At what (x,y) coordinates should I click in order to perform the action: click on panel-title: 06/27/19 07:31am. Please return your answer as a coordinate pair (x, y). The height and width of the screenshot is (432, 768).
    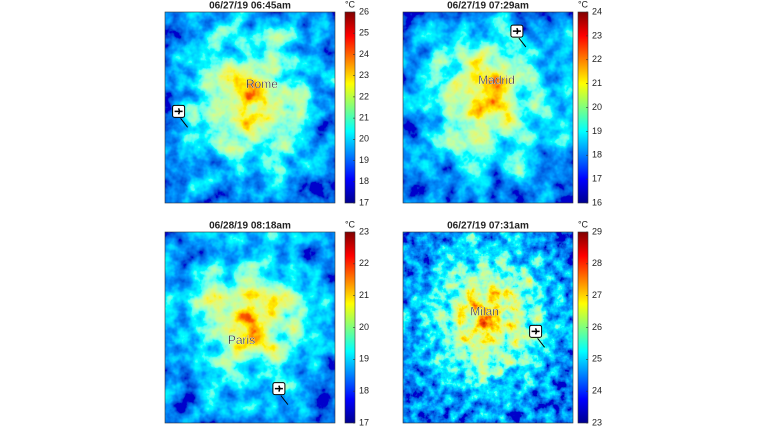
    Looking at the image, I should click on (488, 226).